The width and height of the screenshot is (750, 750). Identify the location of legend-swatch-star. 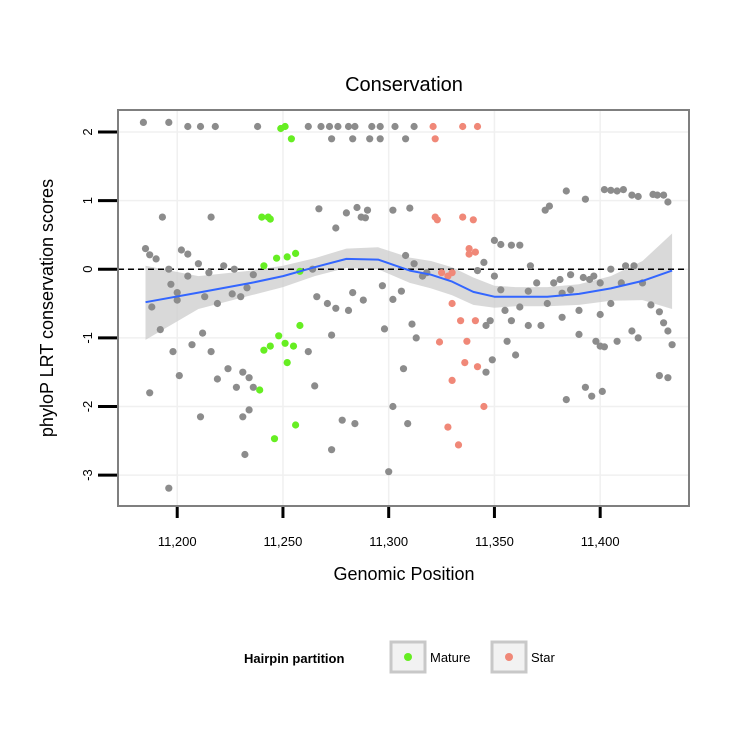
(509, 657).